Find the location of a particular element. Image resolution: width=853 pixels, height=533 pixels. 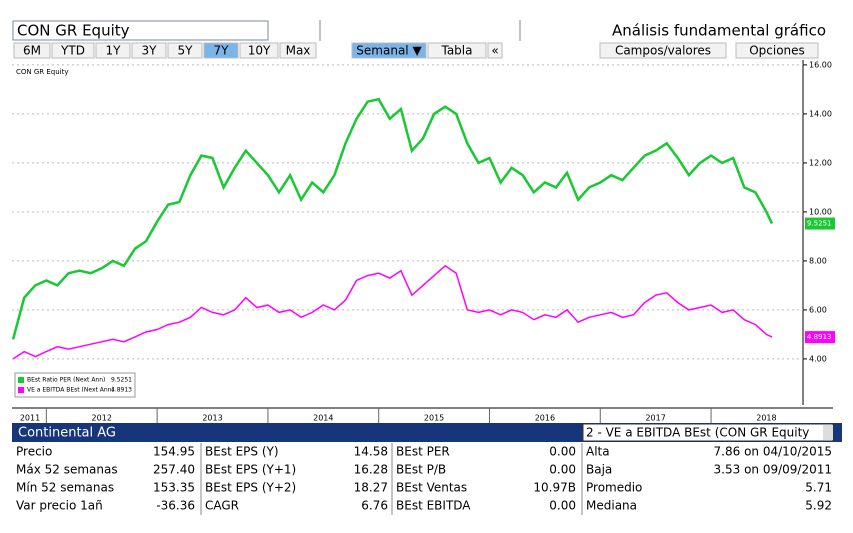

x-tick-label: 2017 is located at coordinates (655, 418).